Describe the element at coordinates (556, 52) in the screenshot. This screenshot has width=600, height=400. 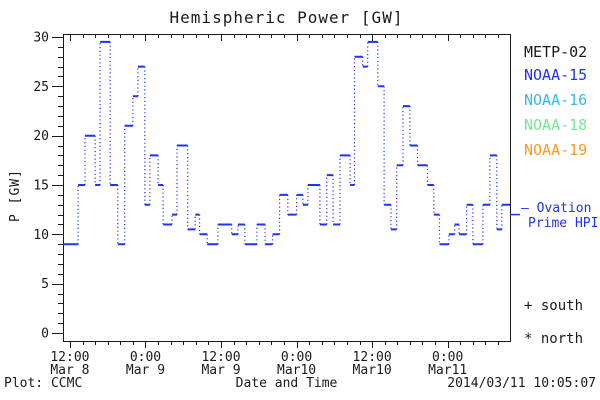
I see `legend-item-metp-02: METP-02` at that location.